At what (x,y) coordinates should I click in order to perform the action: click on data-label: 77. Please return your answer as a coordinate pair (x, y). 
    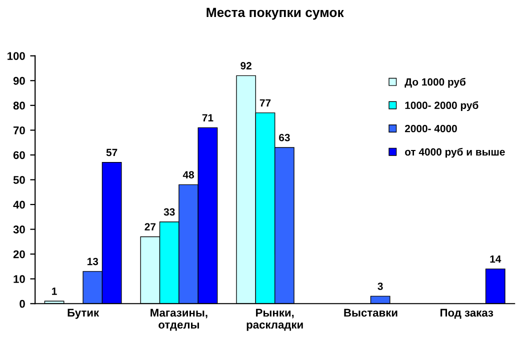
    Looking at the image, I should click on (265, 103).